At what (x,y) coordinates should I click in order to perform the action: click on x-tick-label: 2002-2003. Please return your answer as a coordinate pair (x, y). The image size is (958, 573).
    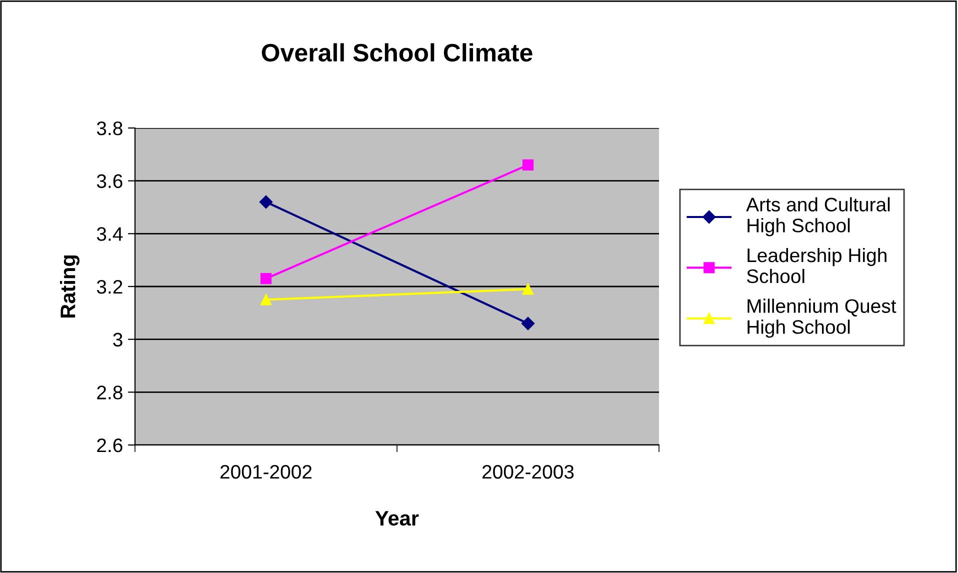
    Looking at the image, I should click on (528, 471).